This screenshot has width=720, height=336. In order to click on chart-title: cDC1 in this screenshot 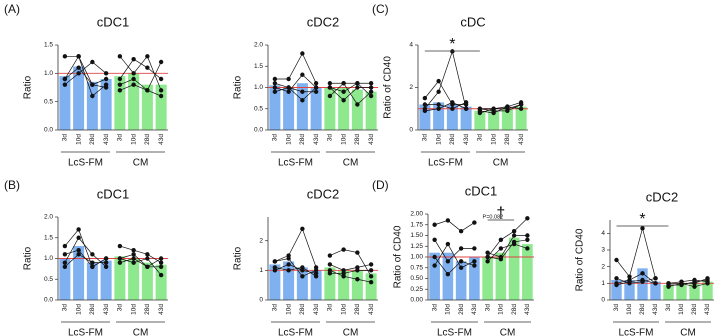, I will do `click(481, 190)`.